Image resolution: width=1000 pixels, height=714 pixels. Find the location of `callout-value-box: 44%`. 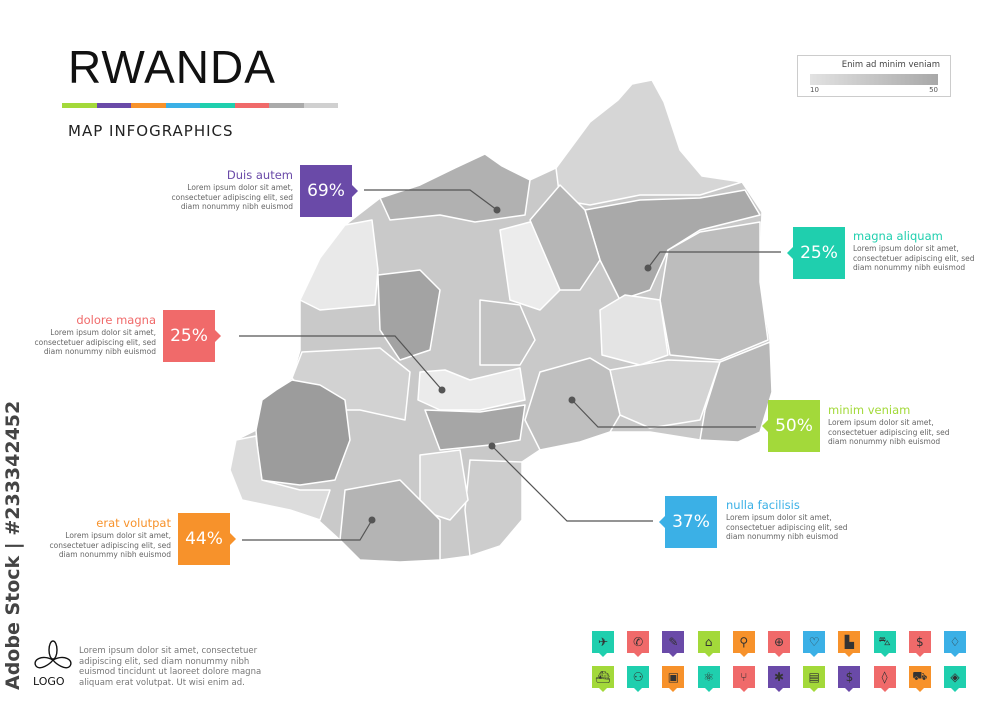

callout-value-box: 44% is located at coordinates (207, 539).